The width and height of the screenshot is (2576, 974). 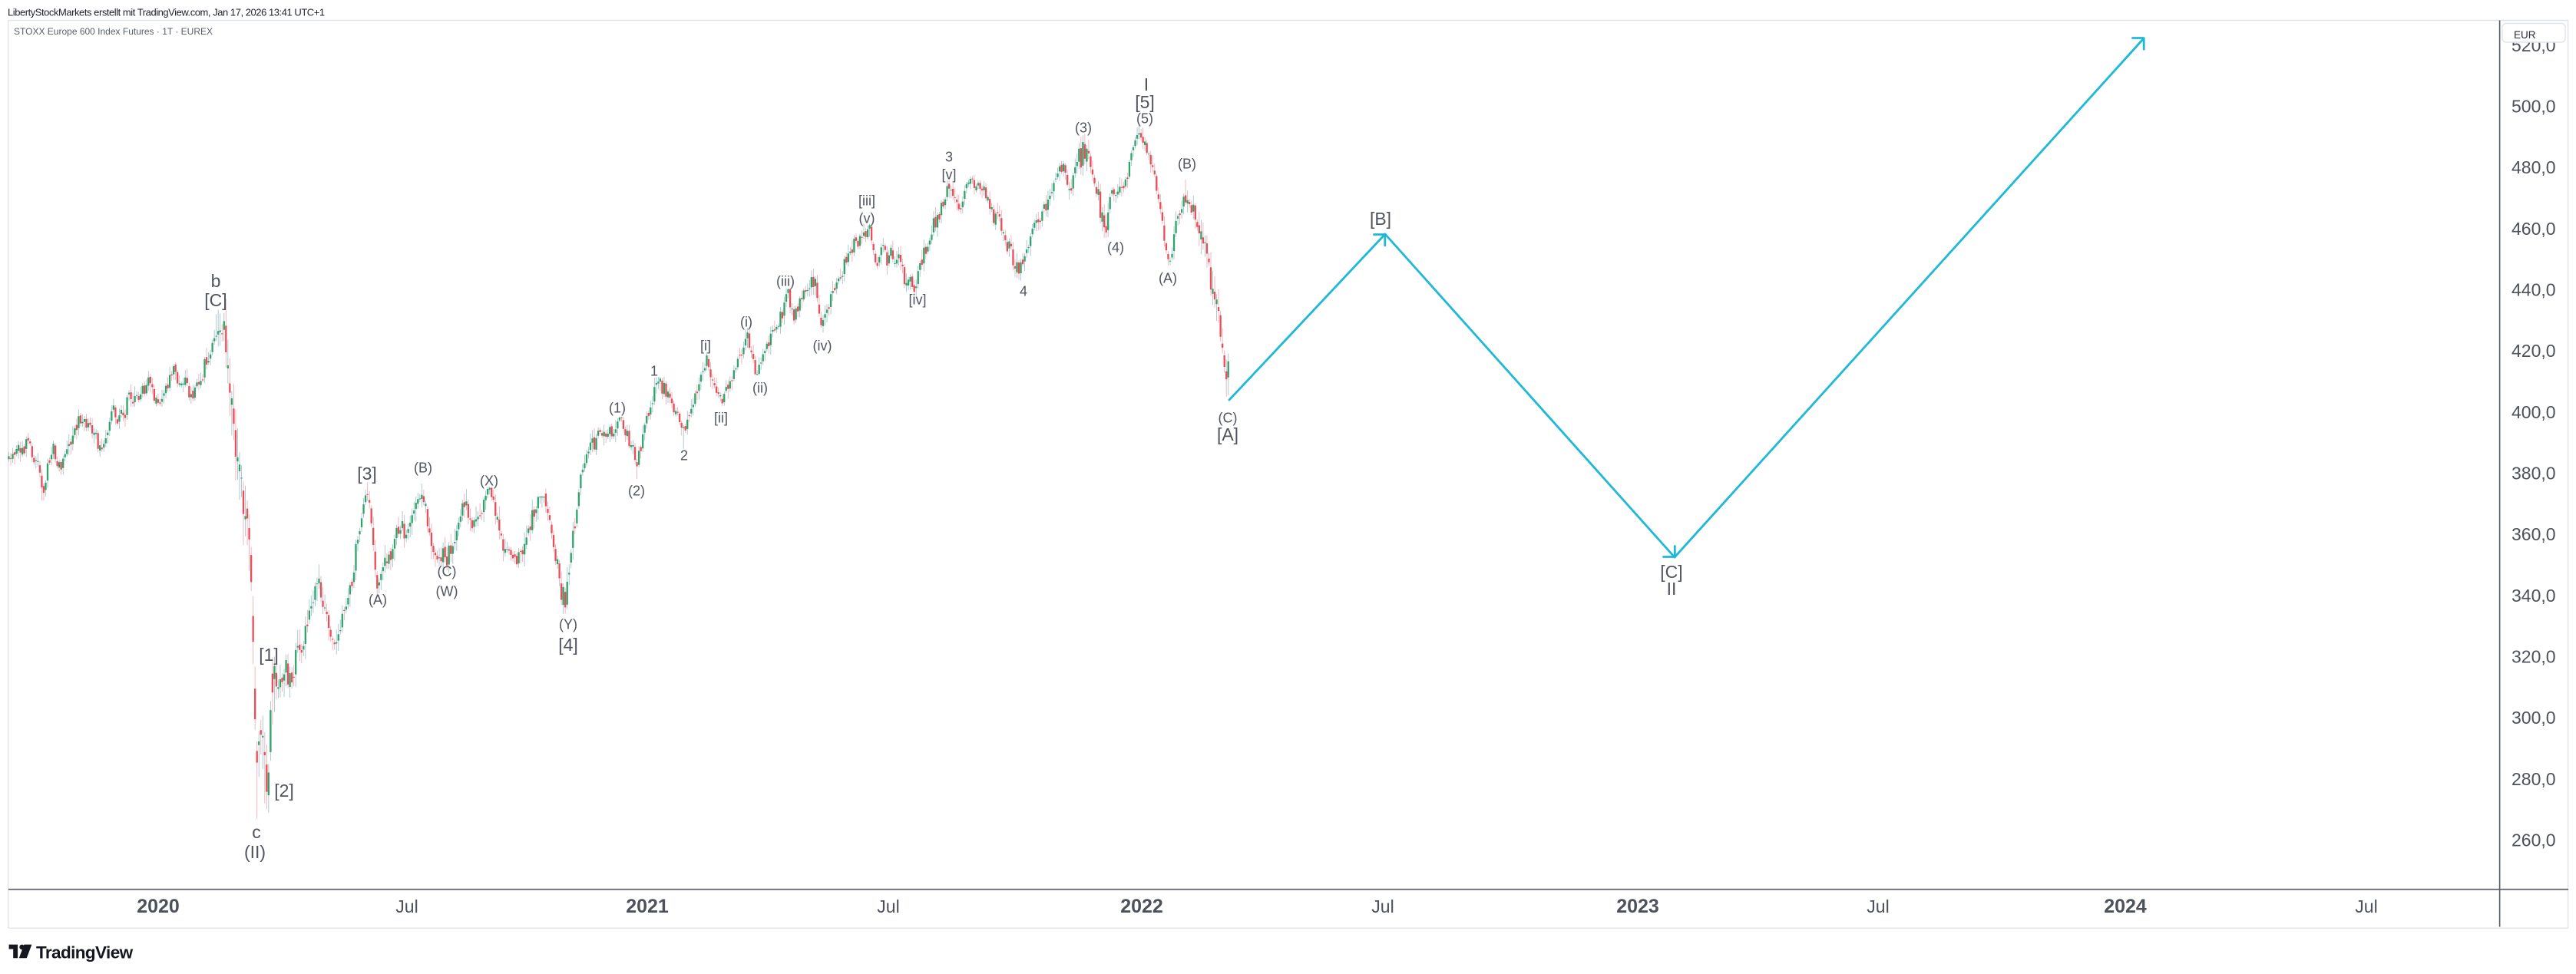 I want to click on svg-text: [5], so click(x=1145, y=102).